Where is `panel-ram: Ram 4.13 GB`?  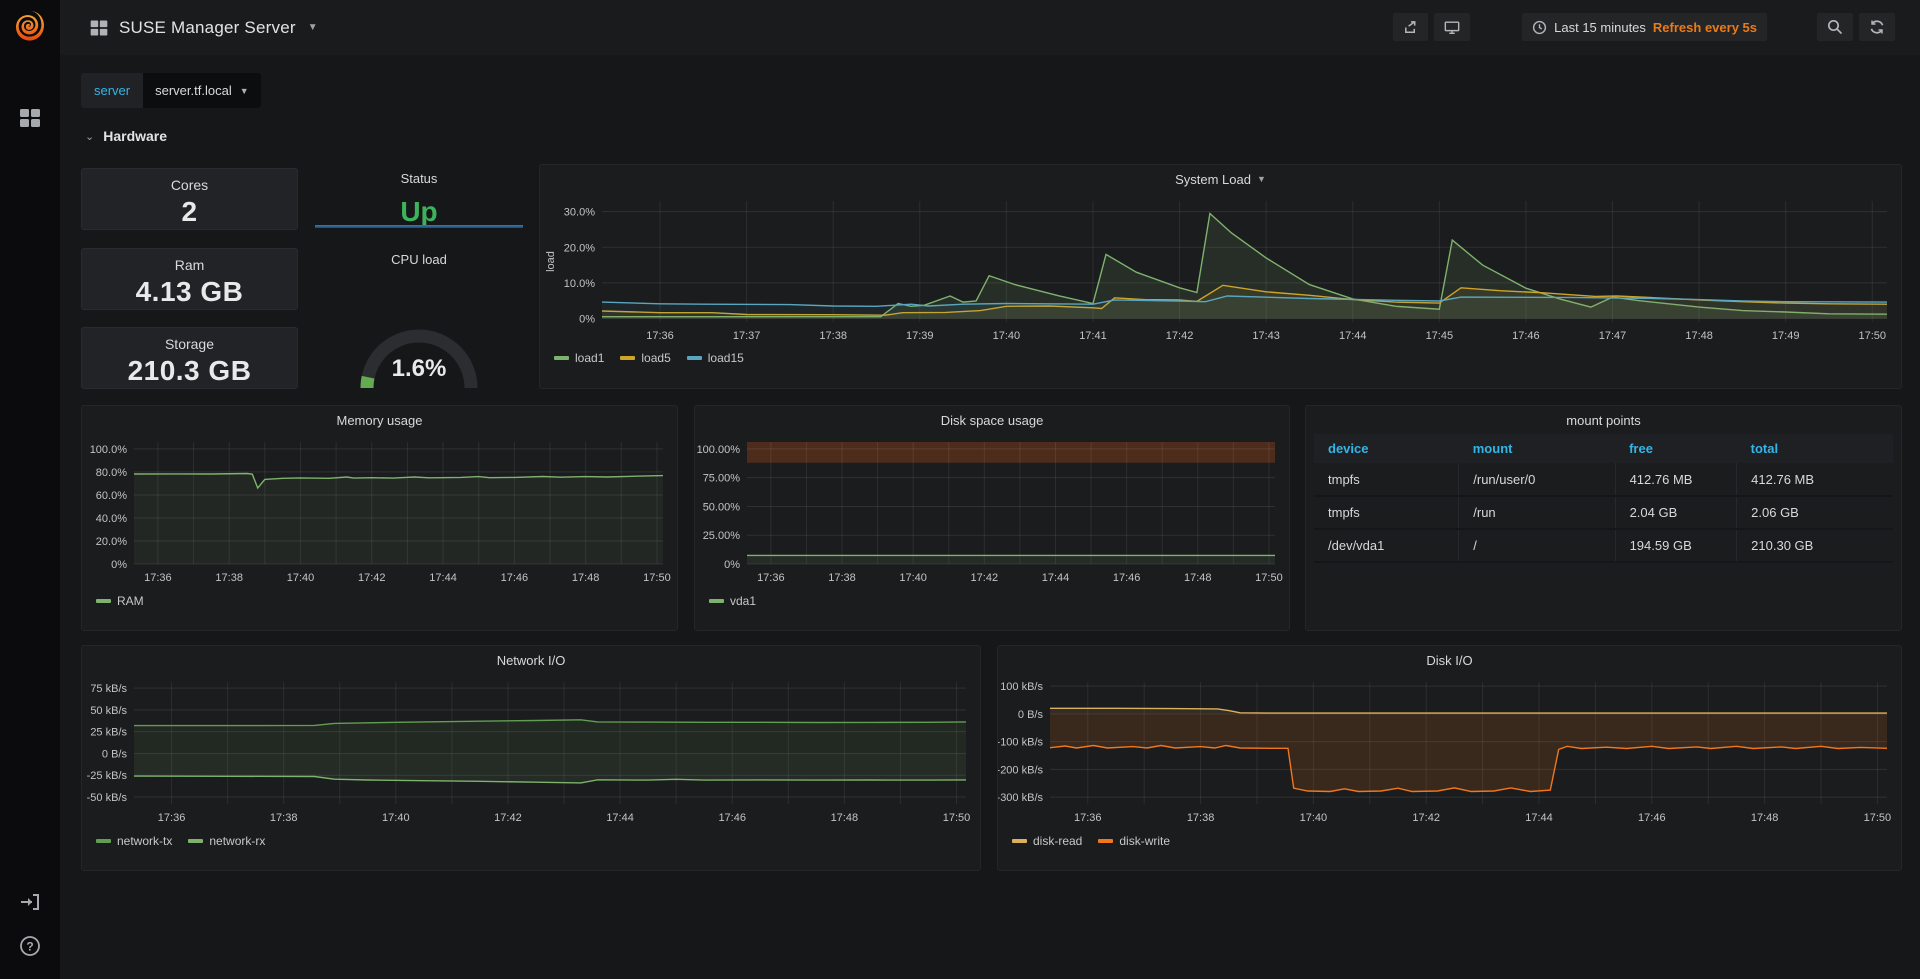 panel-ram: Ram 4.13 GB is located at coordinates (189, 279).